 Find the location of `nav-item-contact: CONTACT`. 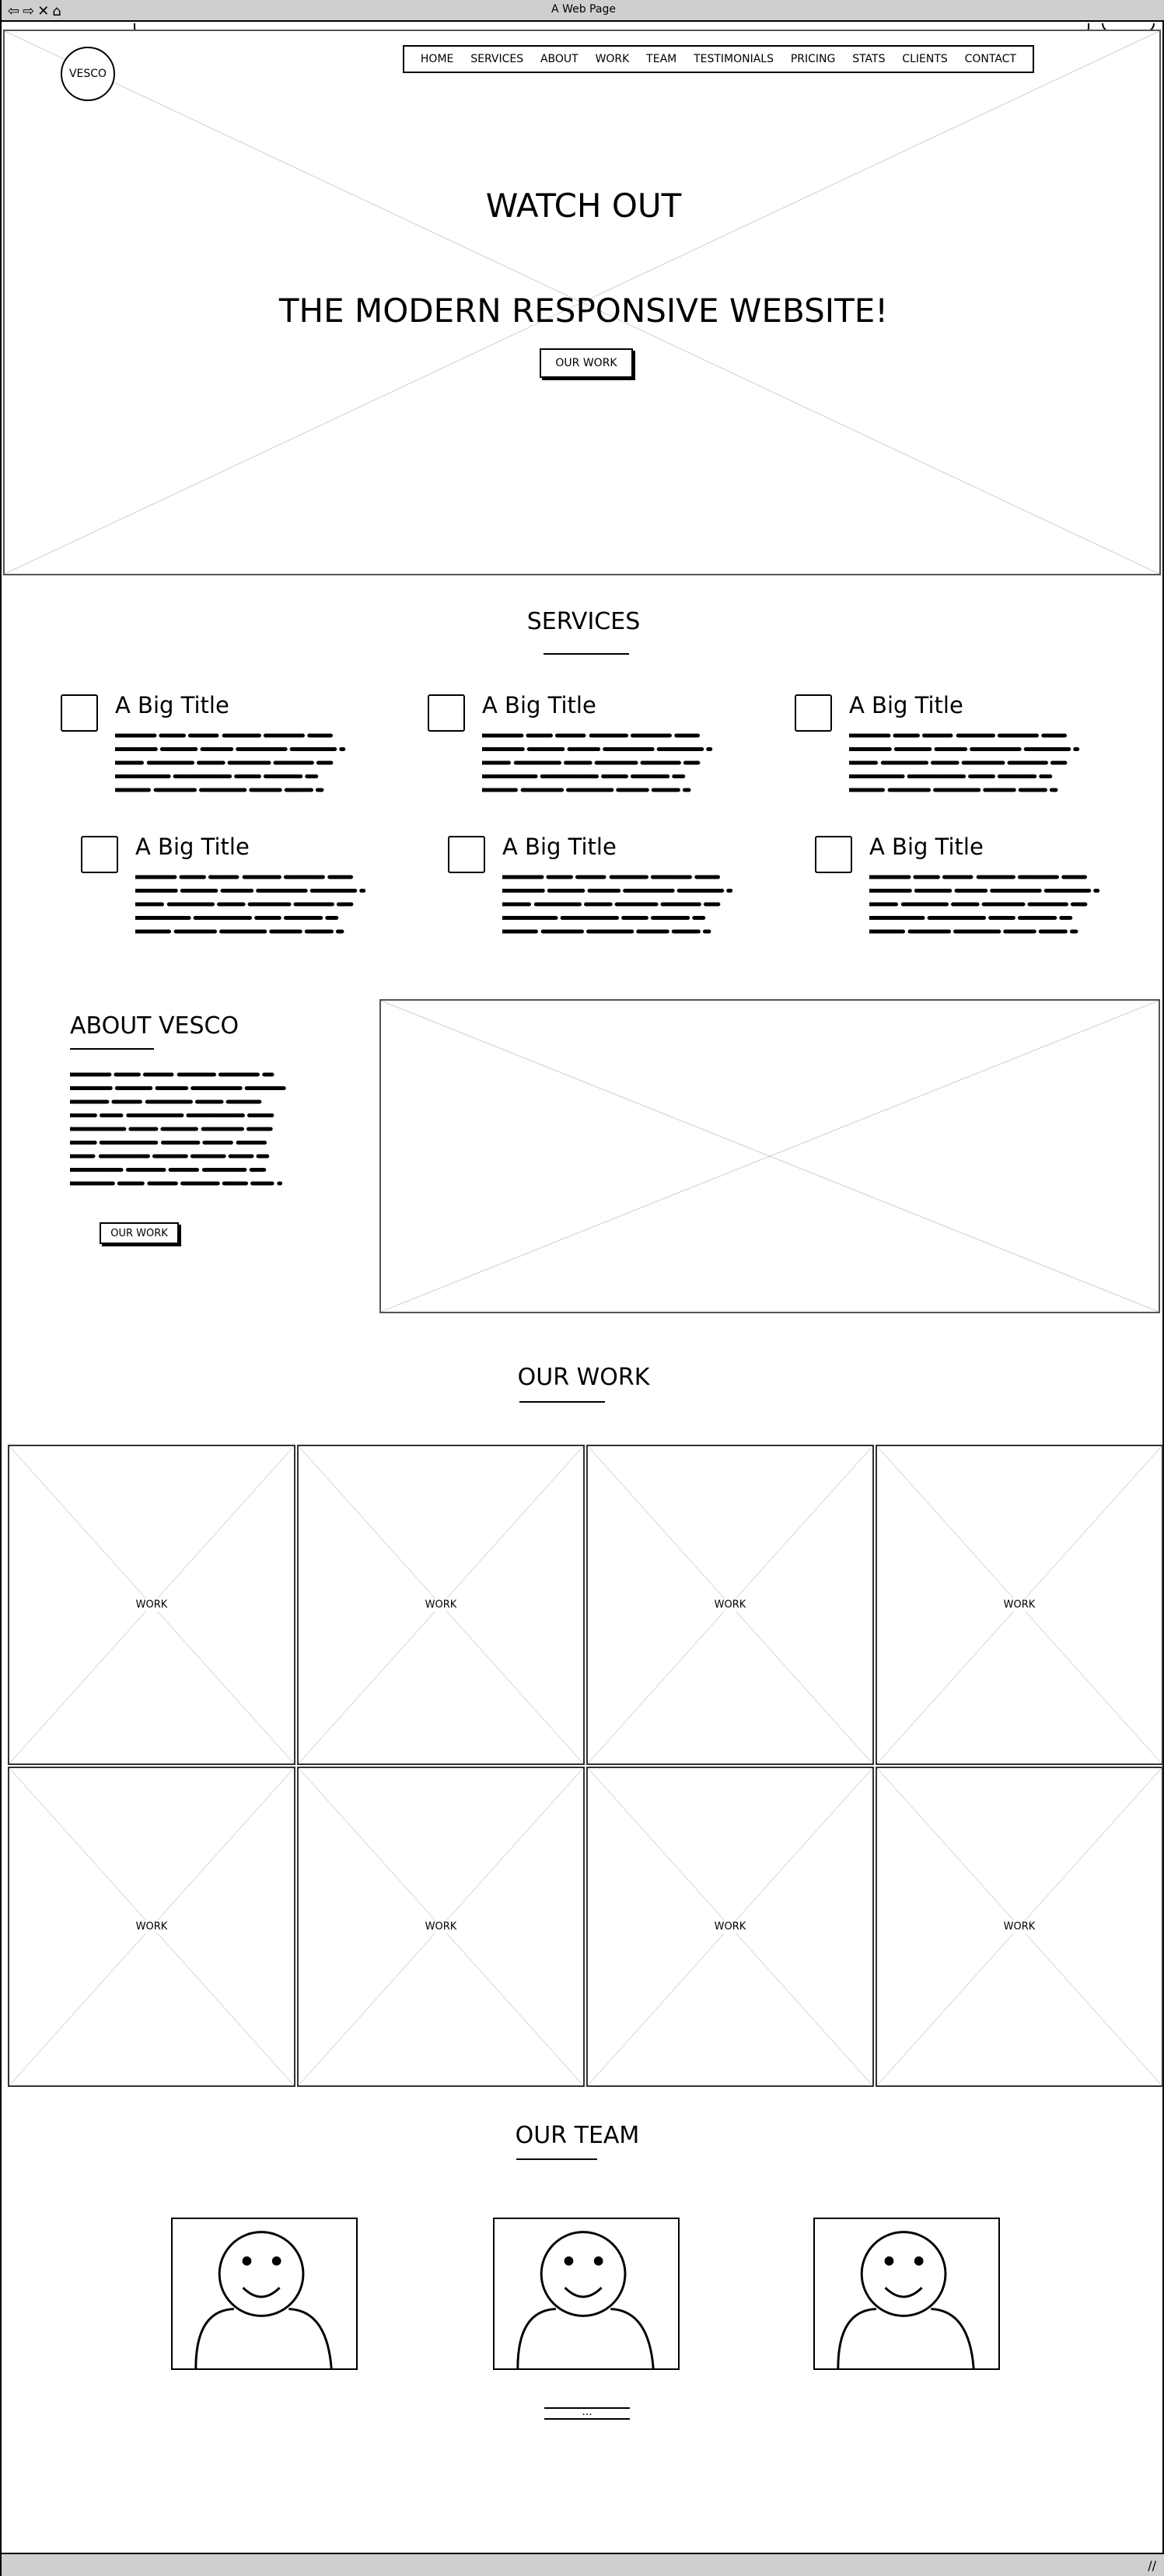

nav-item-contact: CONTACT is located at coordinates (990, 59).